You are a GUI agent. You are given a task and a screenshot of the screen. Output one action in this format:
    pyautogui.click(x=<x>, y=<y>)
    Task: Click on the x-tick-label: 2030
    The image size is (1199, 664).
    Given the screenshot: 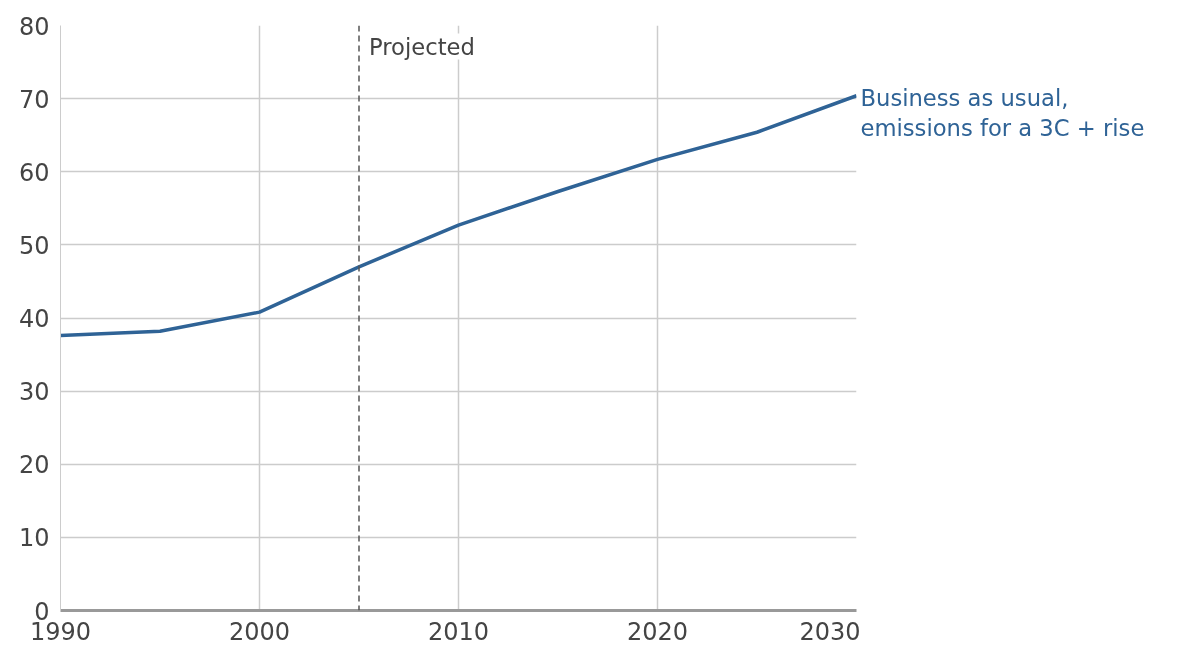 What is the action you would take?
    pyautogui.click(x=830, y=631)
    